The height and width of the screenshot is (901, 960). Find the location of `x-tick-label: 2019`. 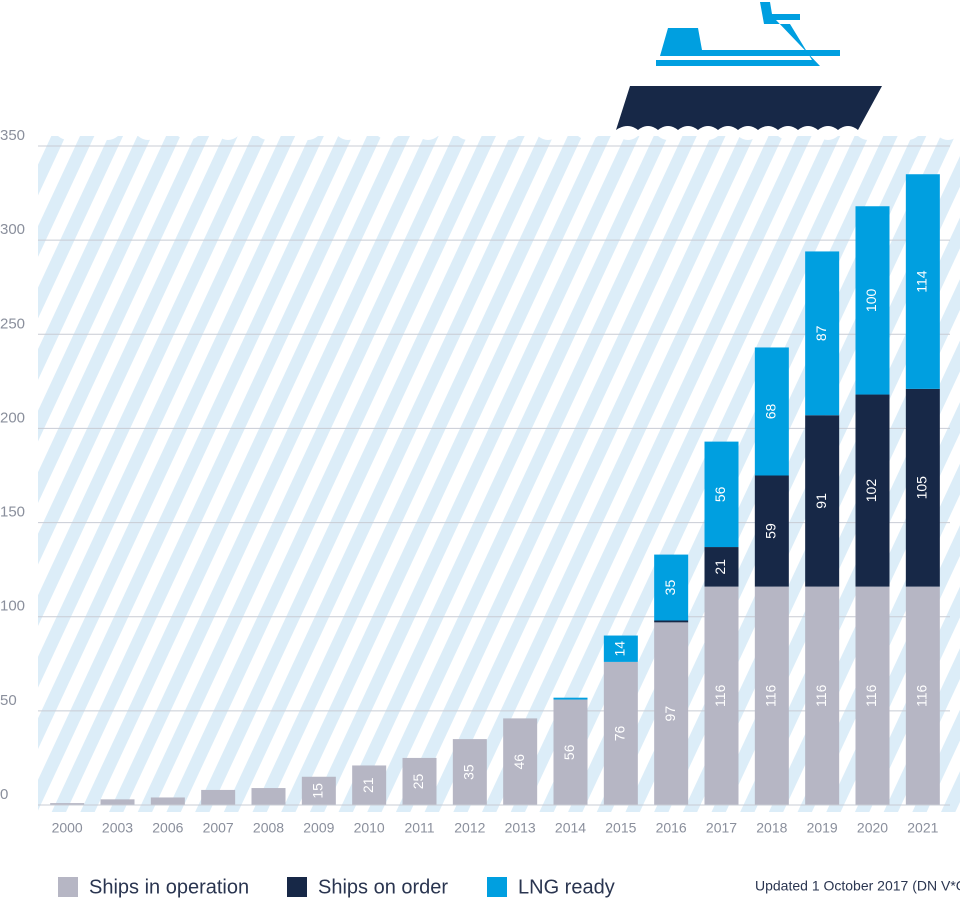

x-tick-label: 2019 is located at coordinates (822, 828).